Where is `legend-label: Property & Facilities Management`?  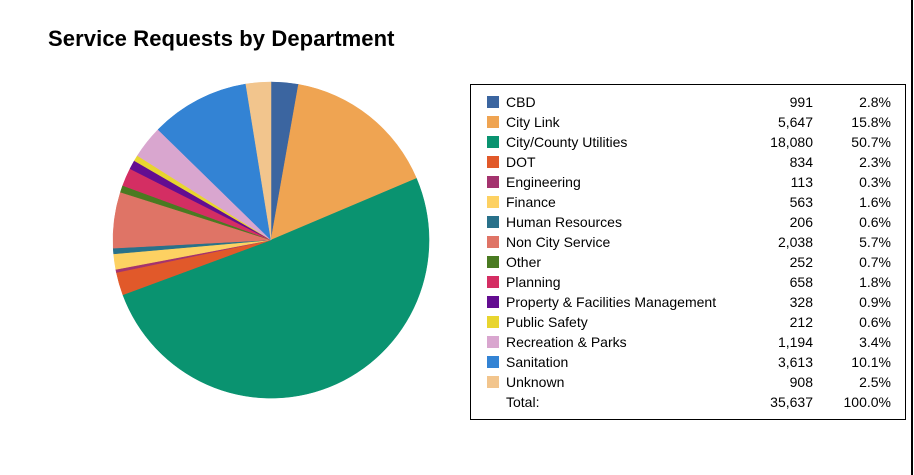 legend-label: Property & Facilities Management is located at coordinates (611, 302).